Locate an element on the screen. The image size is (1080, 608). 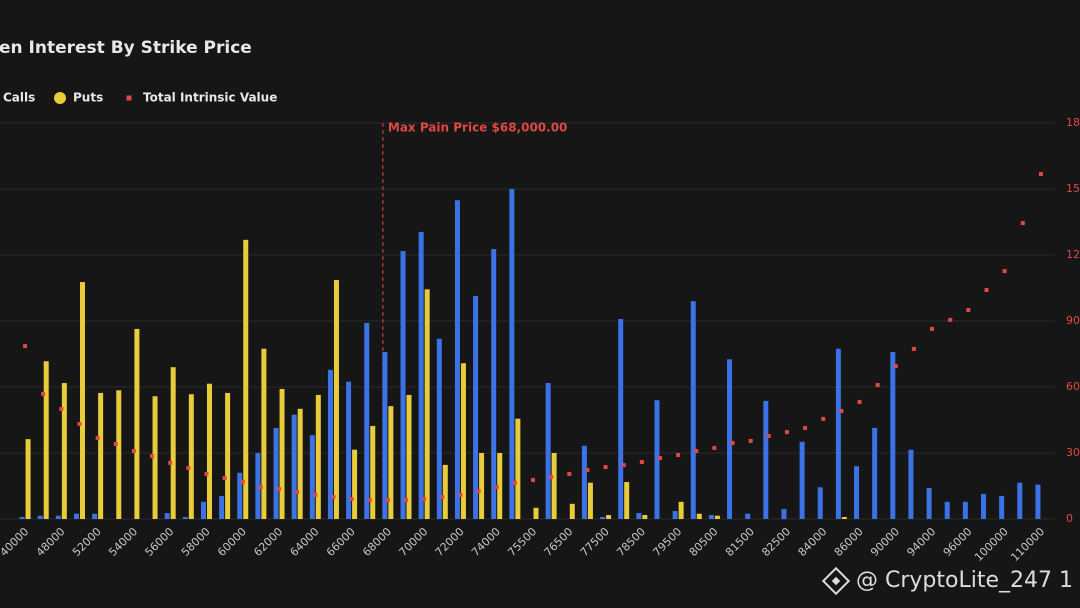
y2-tick-label: 60 is located at coordinates (1073, 386).